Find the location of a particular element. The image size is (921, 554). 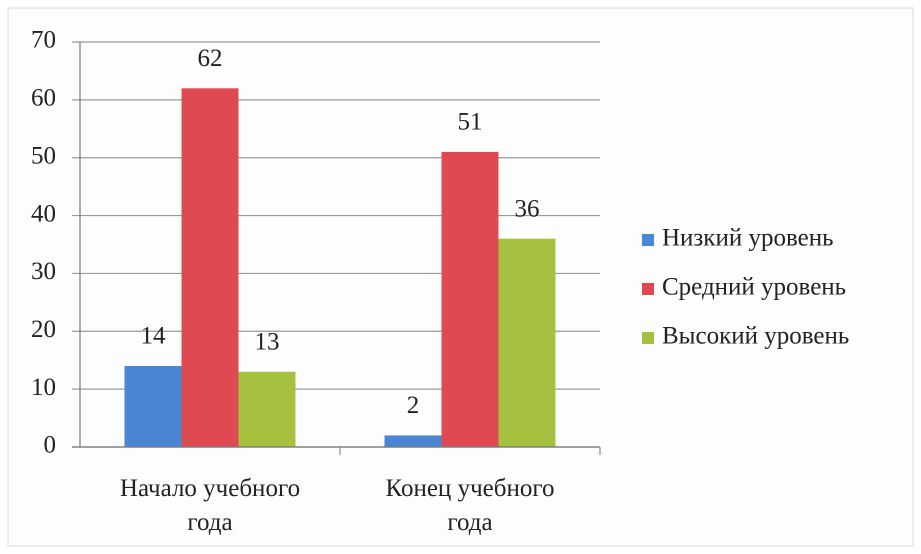

value-label: 62 is located at coordinates (210, 58).